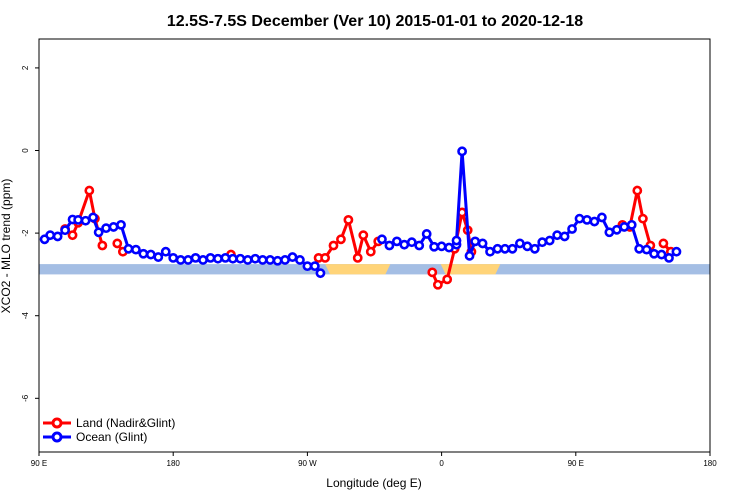 The height and width of the screenshot is (500, 750). I want to click on x-tick-label: 0, so click(441, 463).